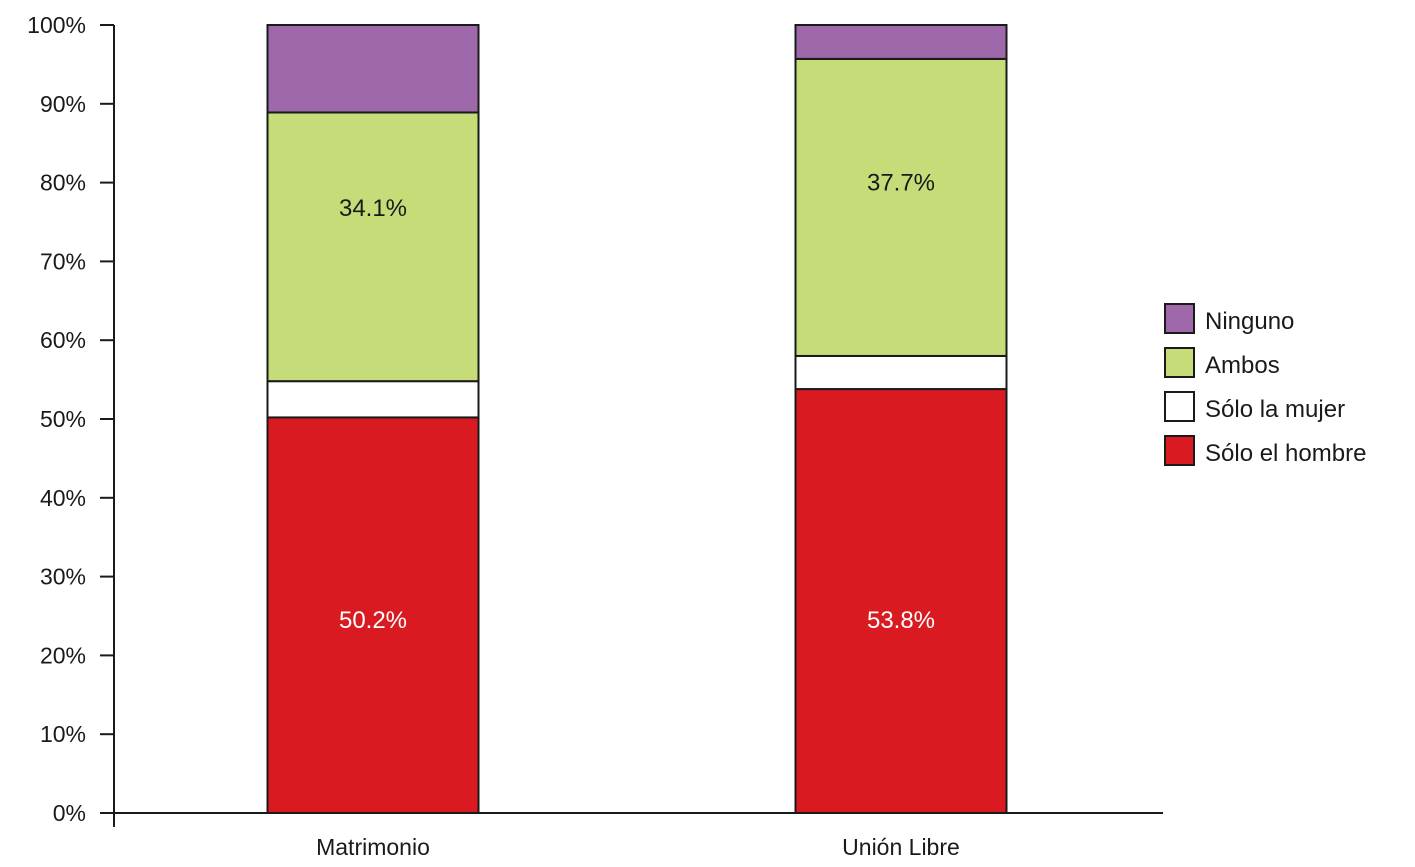 The width and height of the screenshot is (1415, 867). What do you see at coordinates (373, 847) in the screenshot?
I see `x-category-label: Matrimonio` at bounding box center [373, 847].